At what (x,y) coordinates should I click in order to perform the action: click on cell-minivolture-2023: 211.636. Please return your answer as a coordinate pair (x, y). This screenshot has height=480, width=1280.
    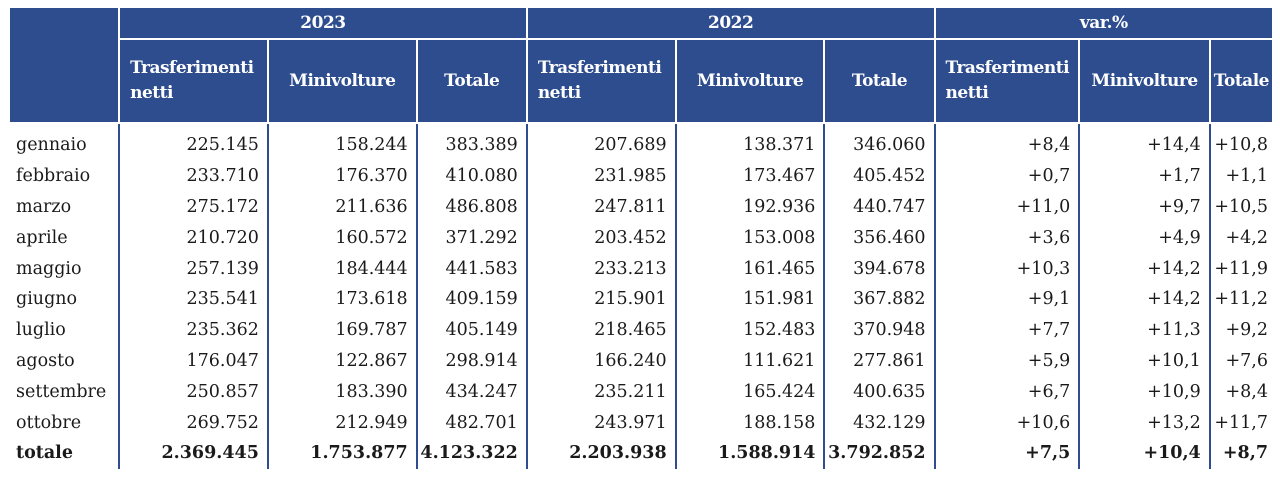
    Looking at the image, I should click on (343, 207).